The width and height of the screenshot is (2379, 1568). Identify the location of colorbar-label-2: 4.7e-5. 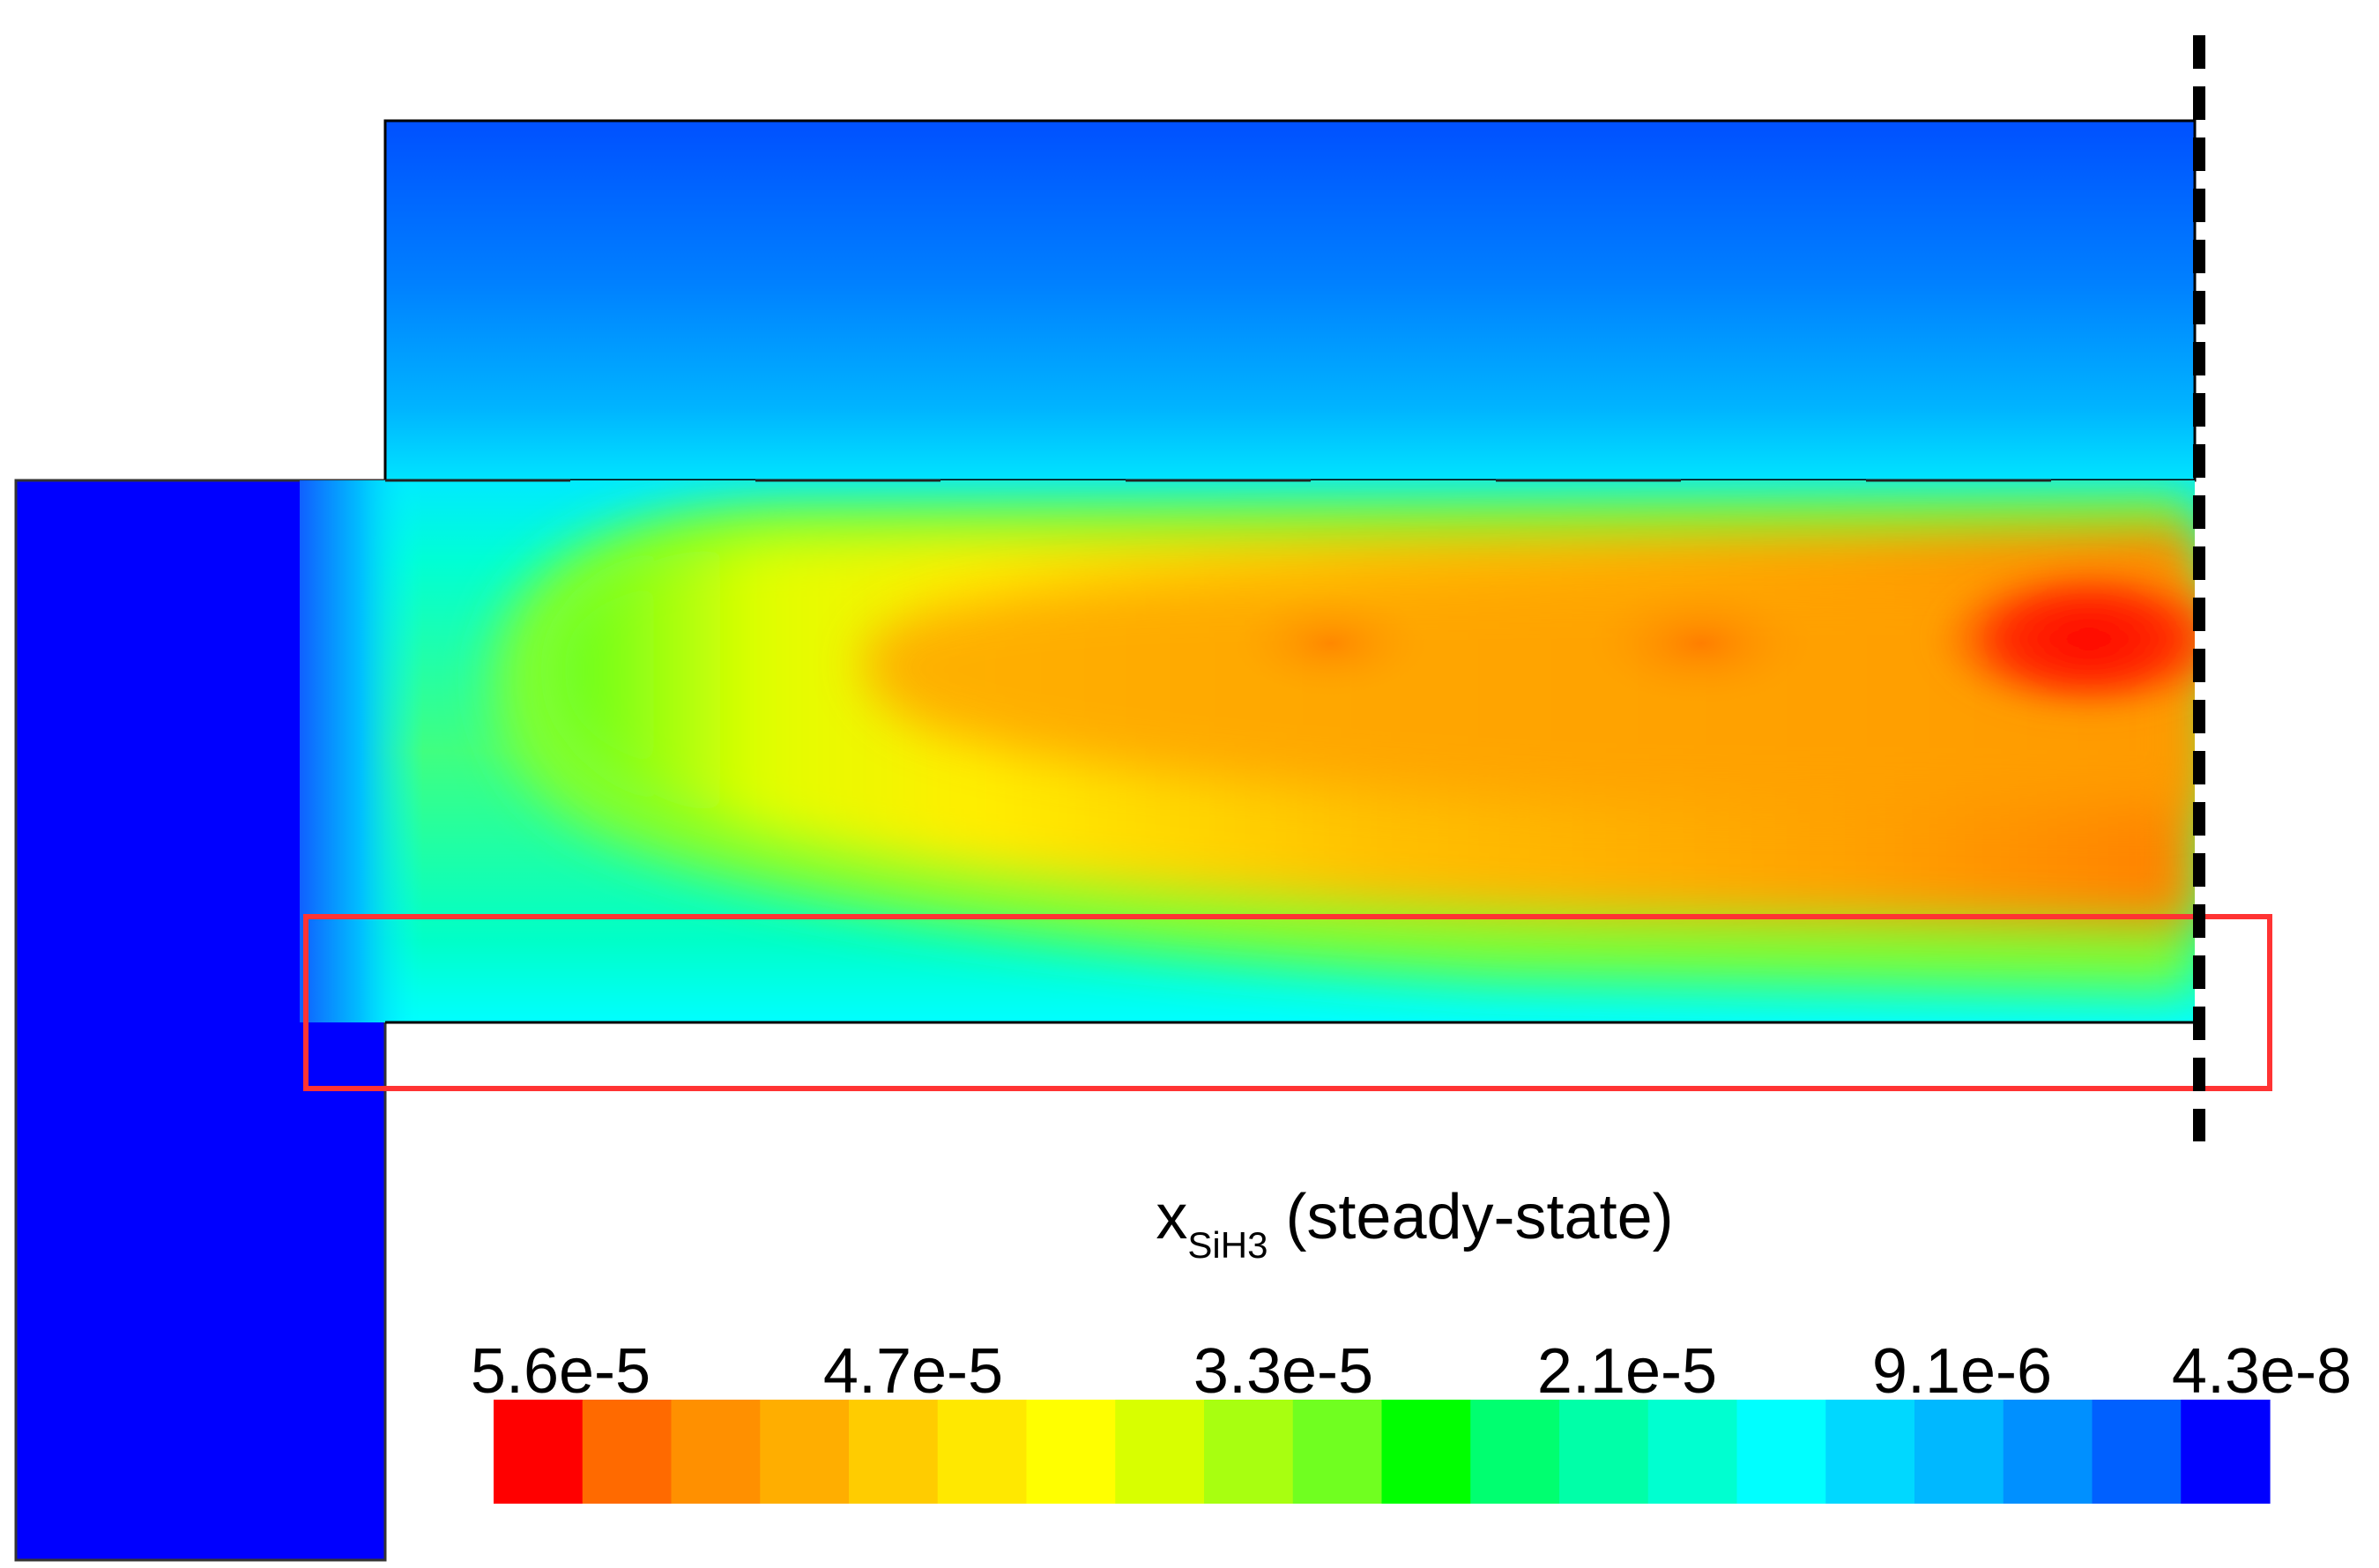
(913, 1371).